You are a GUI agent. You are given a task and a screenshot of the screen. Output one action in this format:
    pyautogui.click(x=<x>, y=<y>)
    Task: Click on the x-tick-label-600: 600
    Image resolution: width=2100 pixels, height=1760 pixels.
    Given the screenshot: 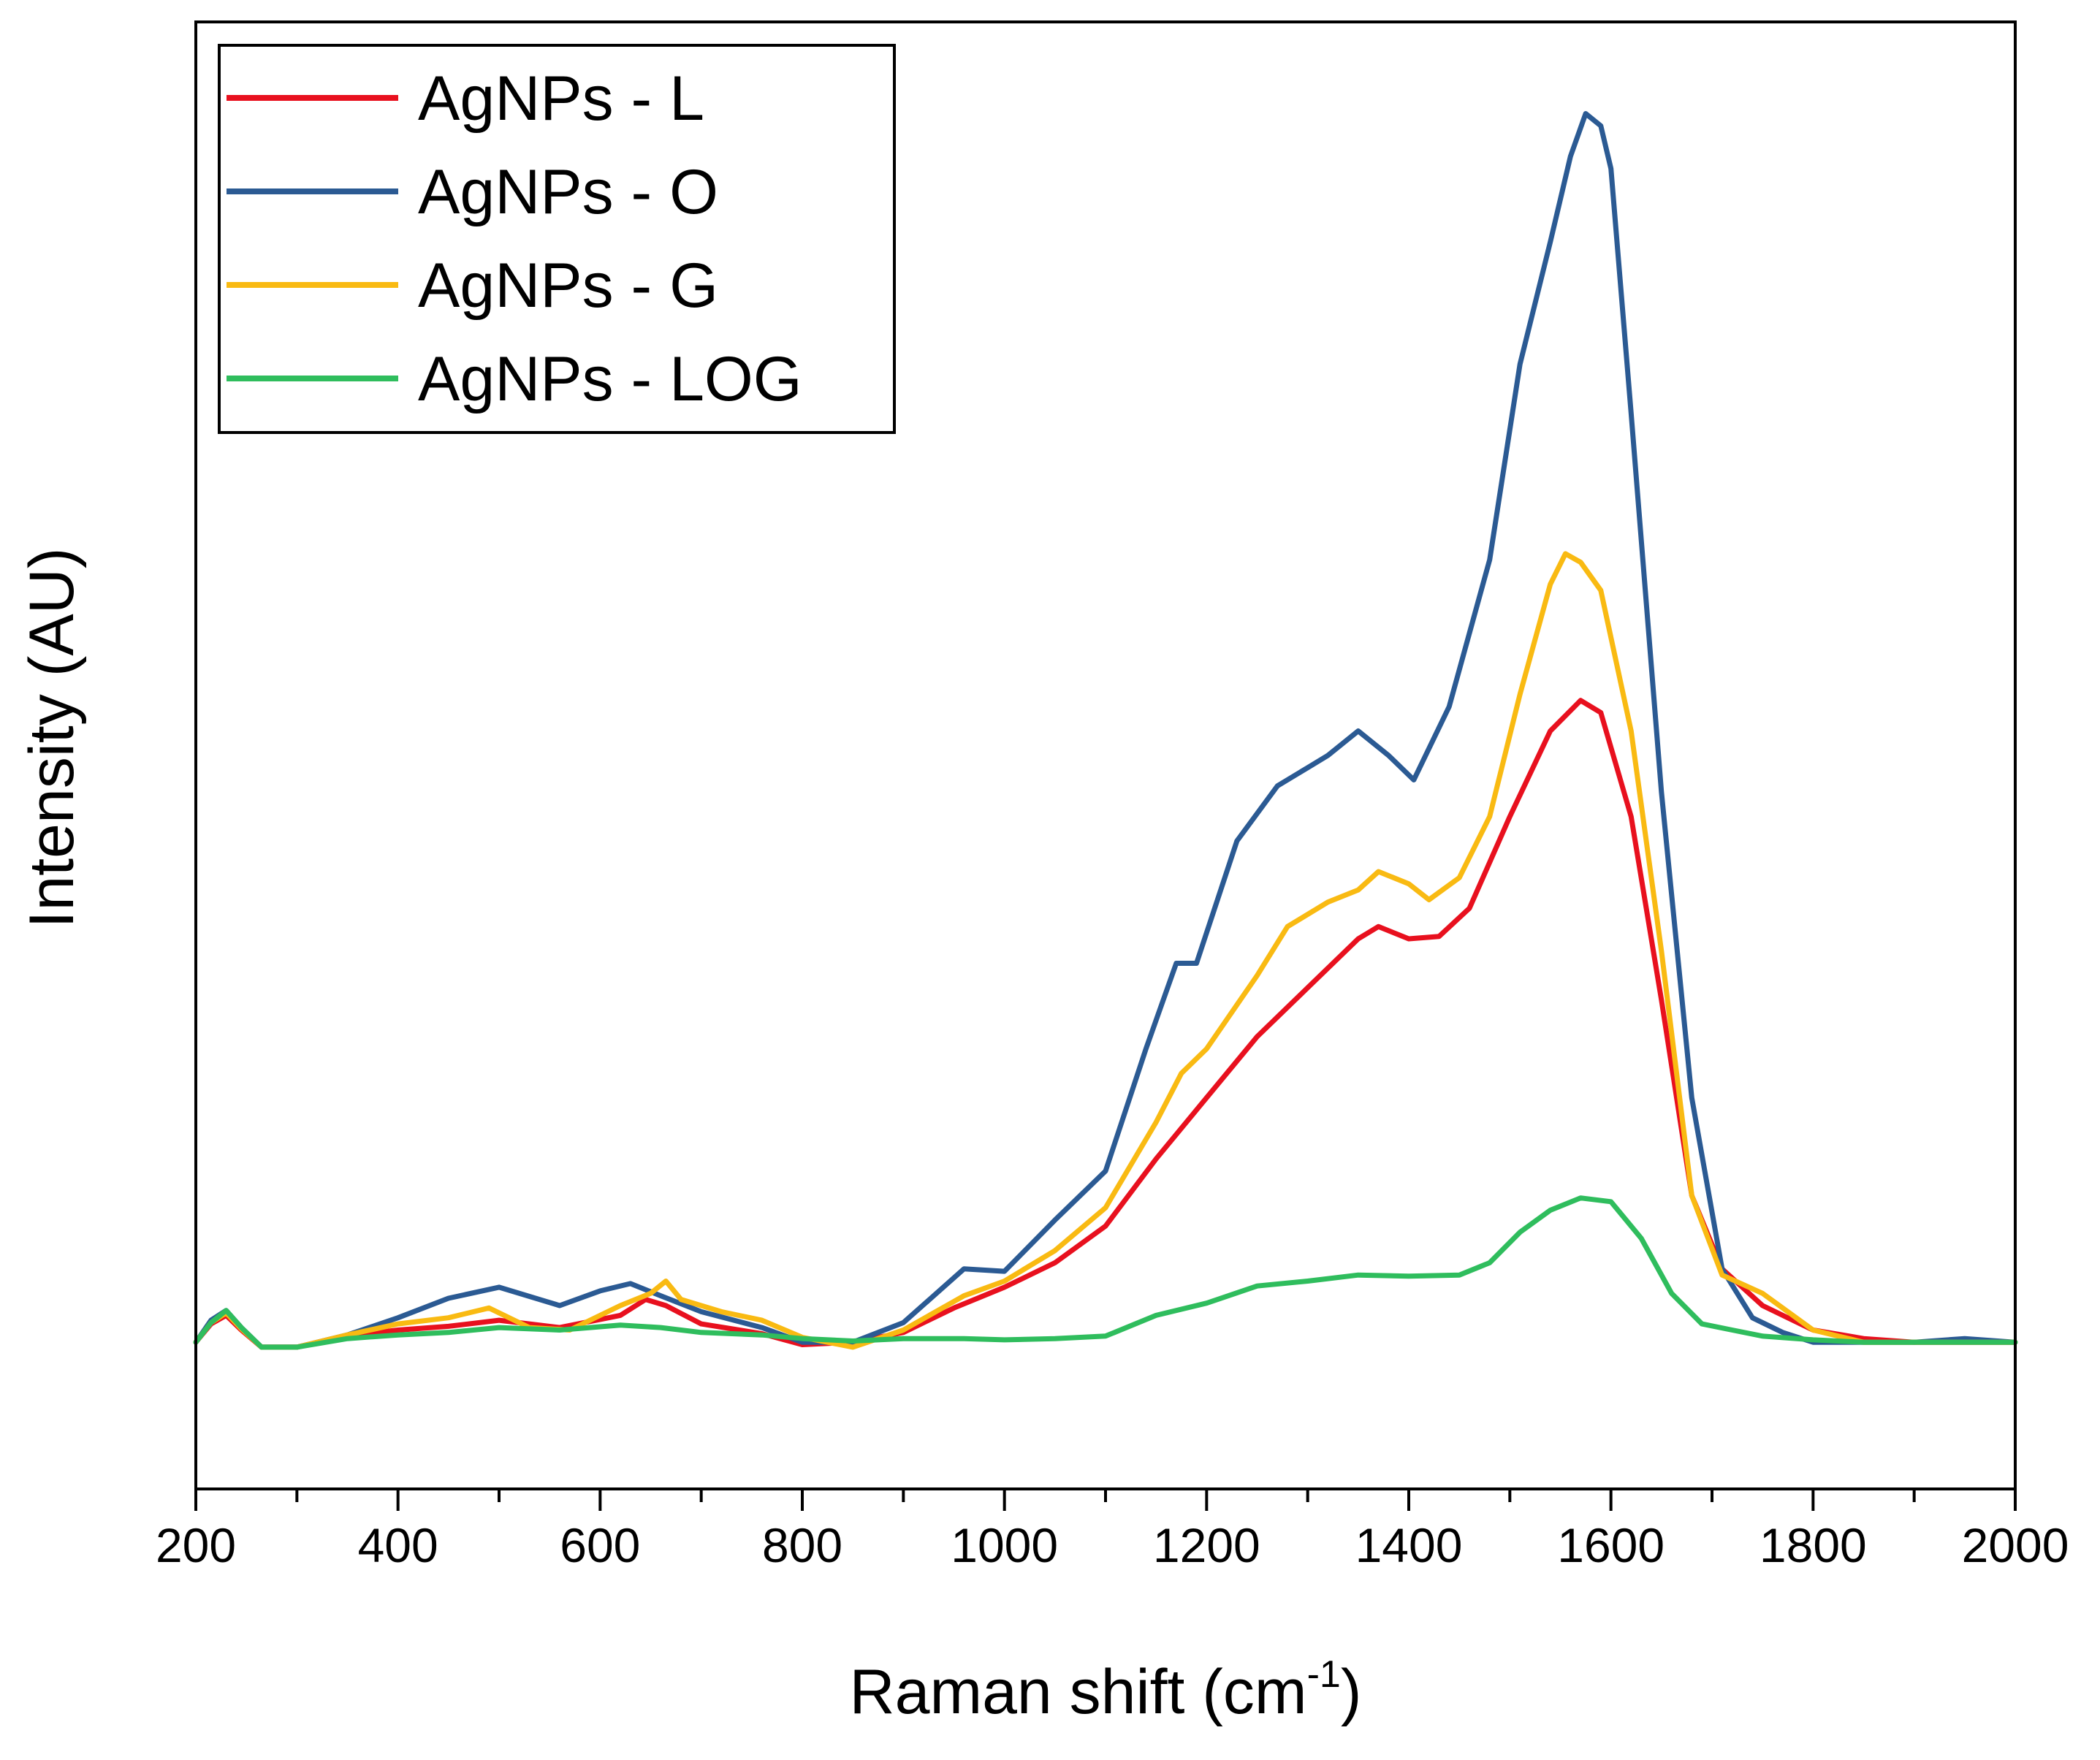 What is the action you would take?
    pyautogui.click(x=600, y=1545)
    